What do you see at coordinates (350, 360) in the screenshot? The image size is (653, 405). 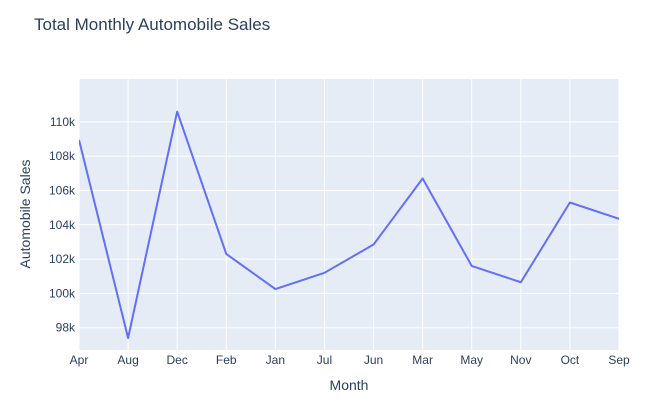 I see `x-axis: Apr Aug Dec Feb Jan Jul Jun Mar May Nov Oct Sep` at bounding box center [350, 360].